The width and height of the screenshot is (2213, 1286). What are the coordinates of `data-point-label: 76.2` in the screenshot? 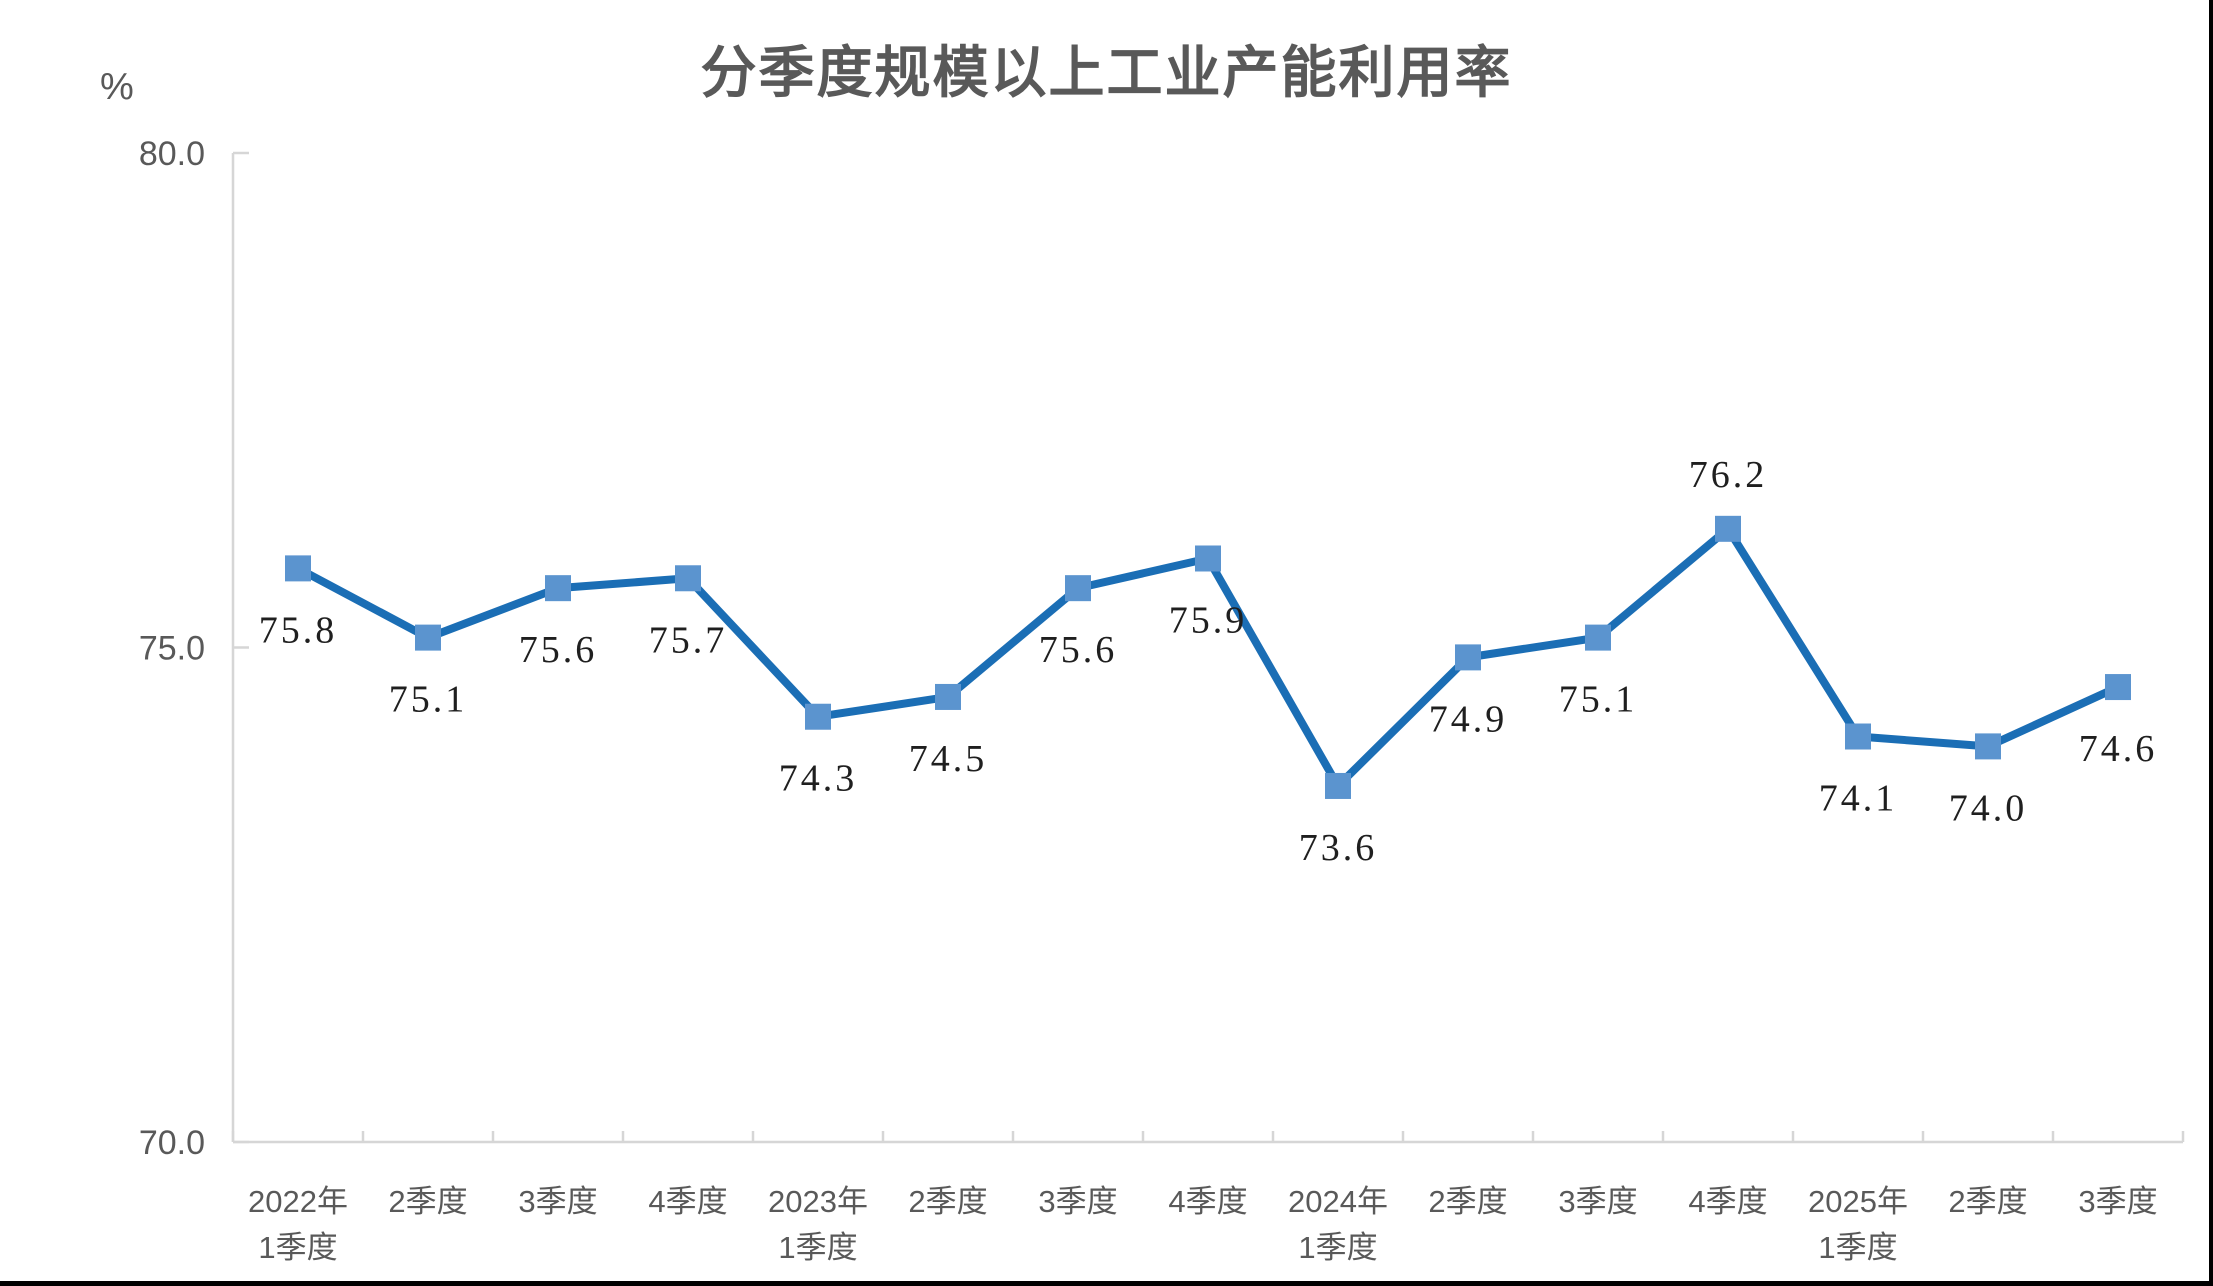 It's located at (1728, 475).